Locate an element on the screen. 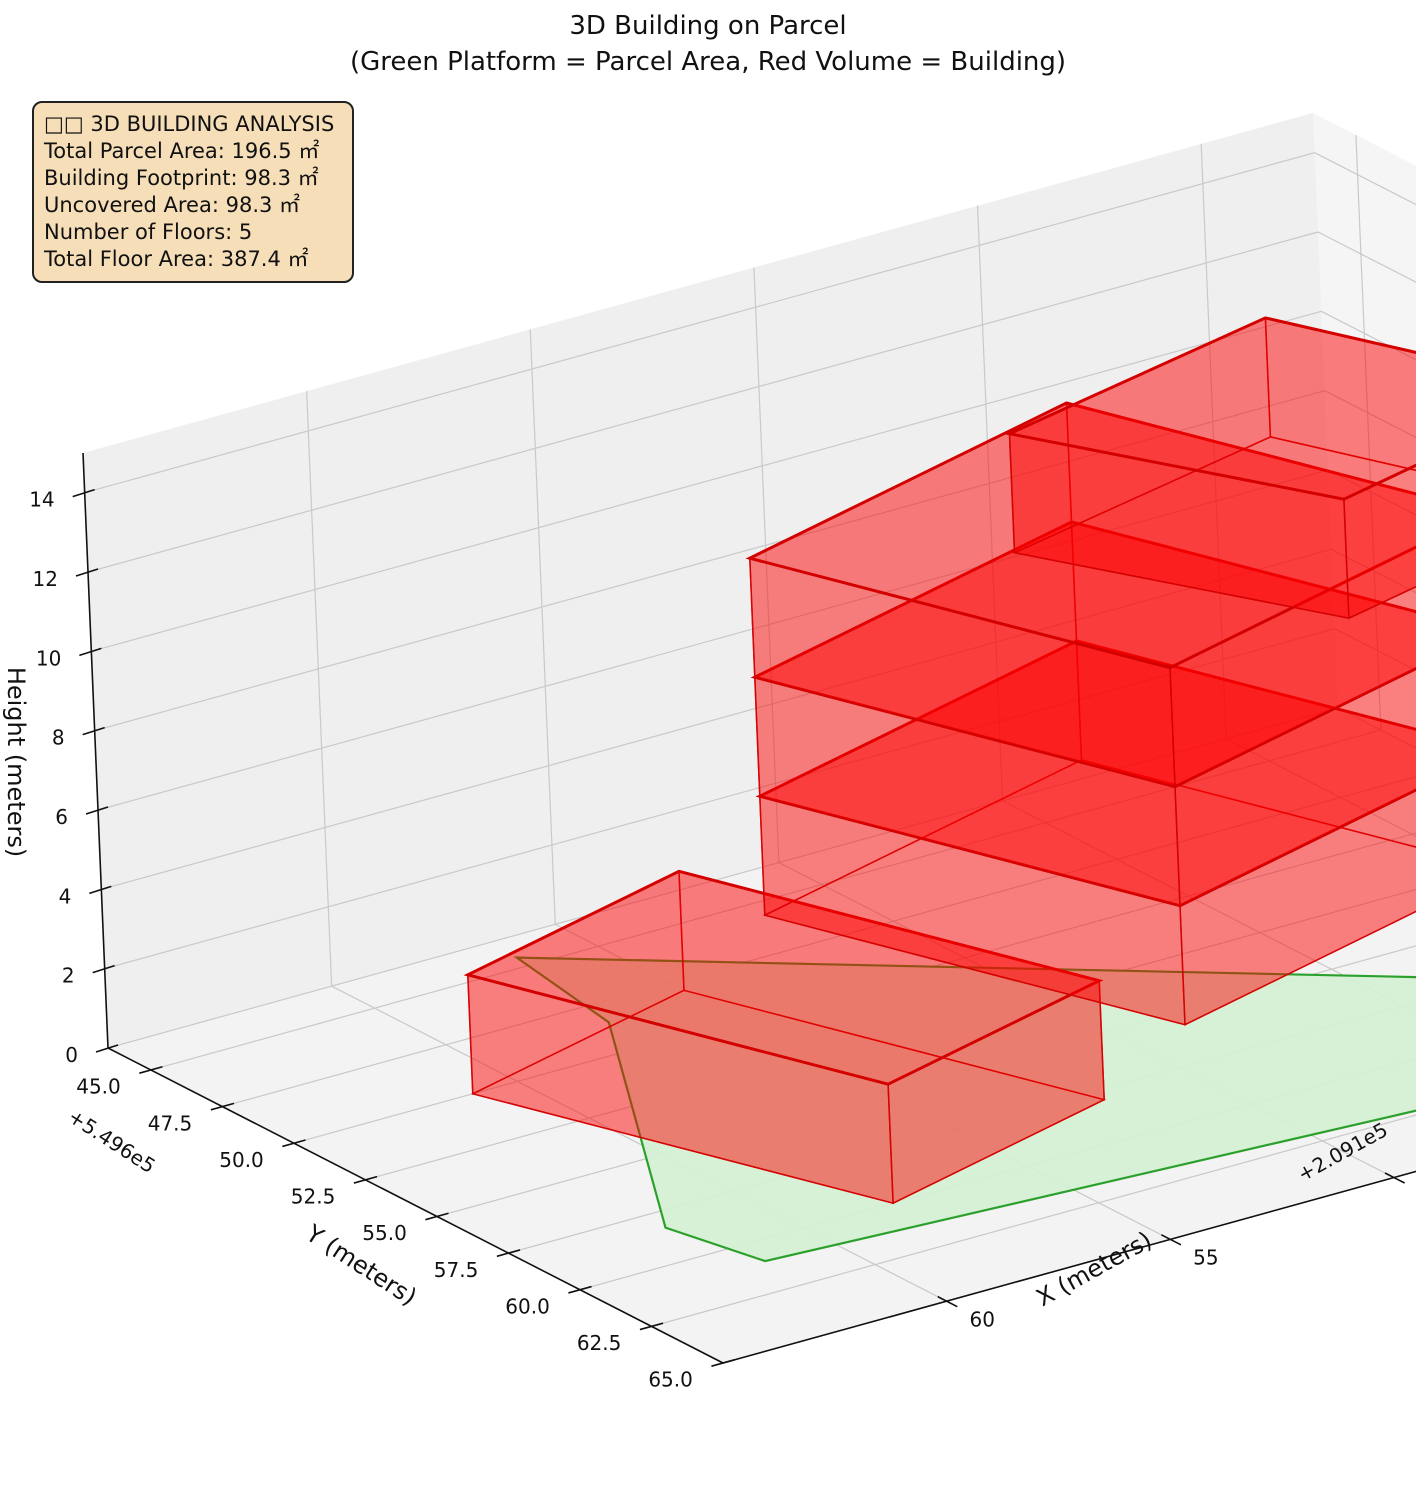 The width and height of the screenshot is (1416, 1486). y-tick-label: 52.5 is located at coordinates (313, 1197).